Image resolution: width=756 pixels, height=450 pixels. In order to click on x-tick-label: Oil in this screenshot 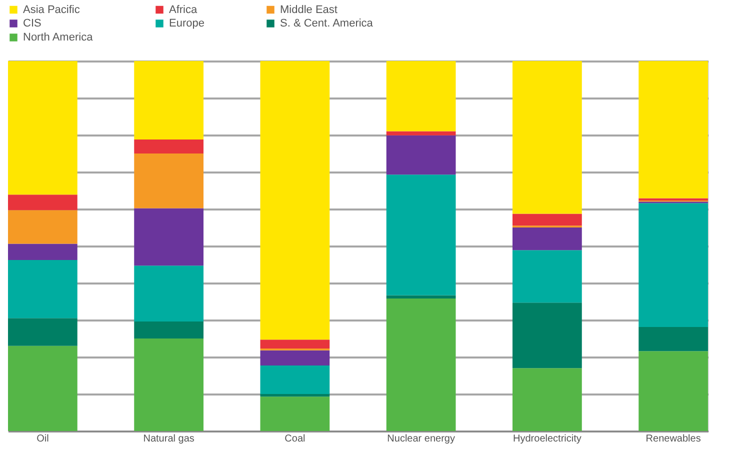, I will do `click(42, 439)`.